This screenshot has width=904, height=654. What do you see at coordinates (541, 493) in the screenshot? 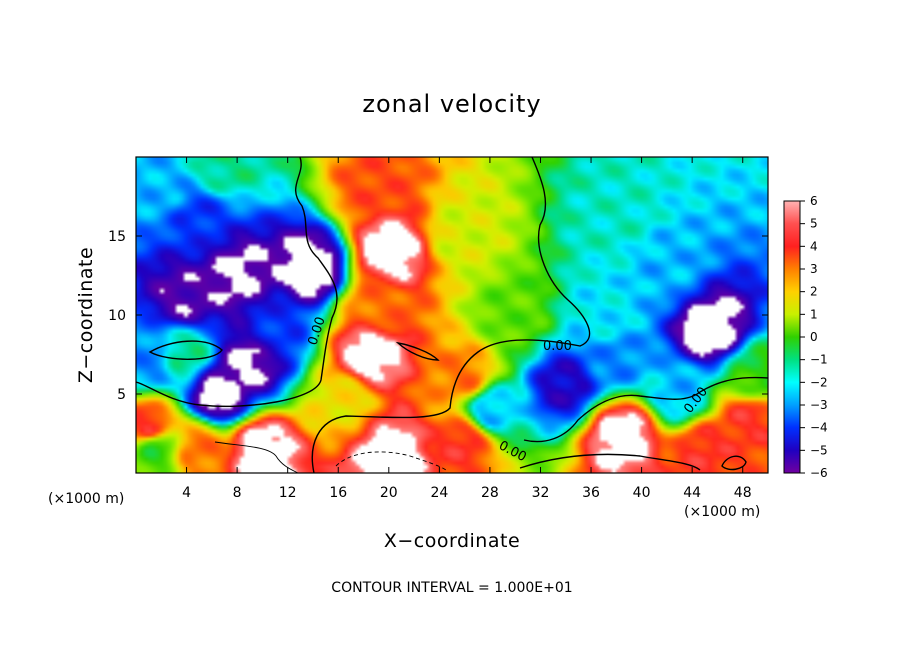
I see `x-tick-label: 32` at bounding box center [541, 493].